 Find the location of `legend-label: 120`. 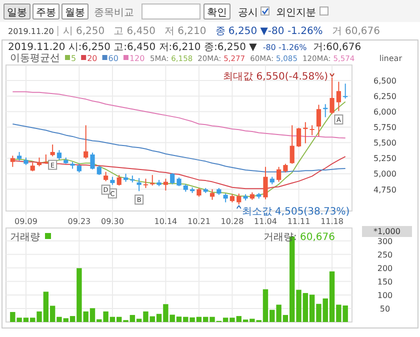

legend-label: 120 is located at coordinates (137, 58).